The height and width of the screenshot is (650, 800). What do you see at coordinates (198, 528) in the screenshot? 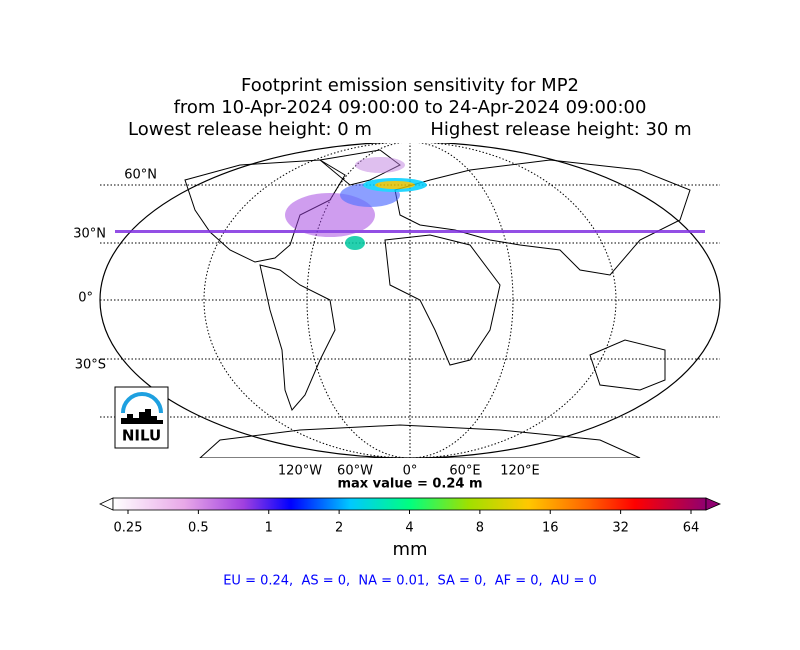
I see `colorbar-tick-label: 0.5` at bounding box center [198, 528].